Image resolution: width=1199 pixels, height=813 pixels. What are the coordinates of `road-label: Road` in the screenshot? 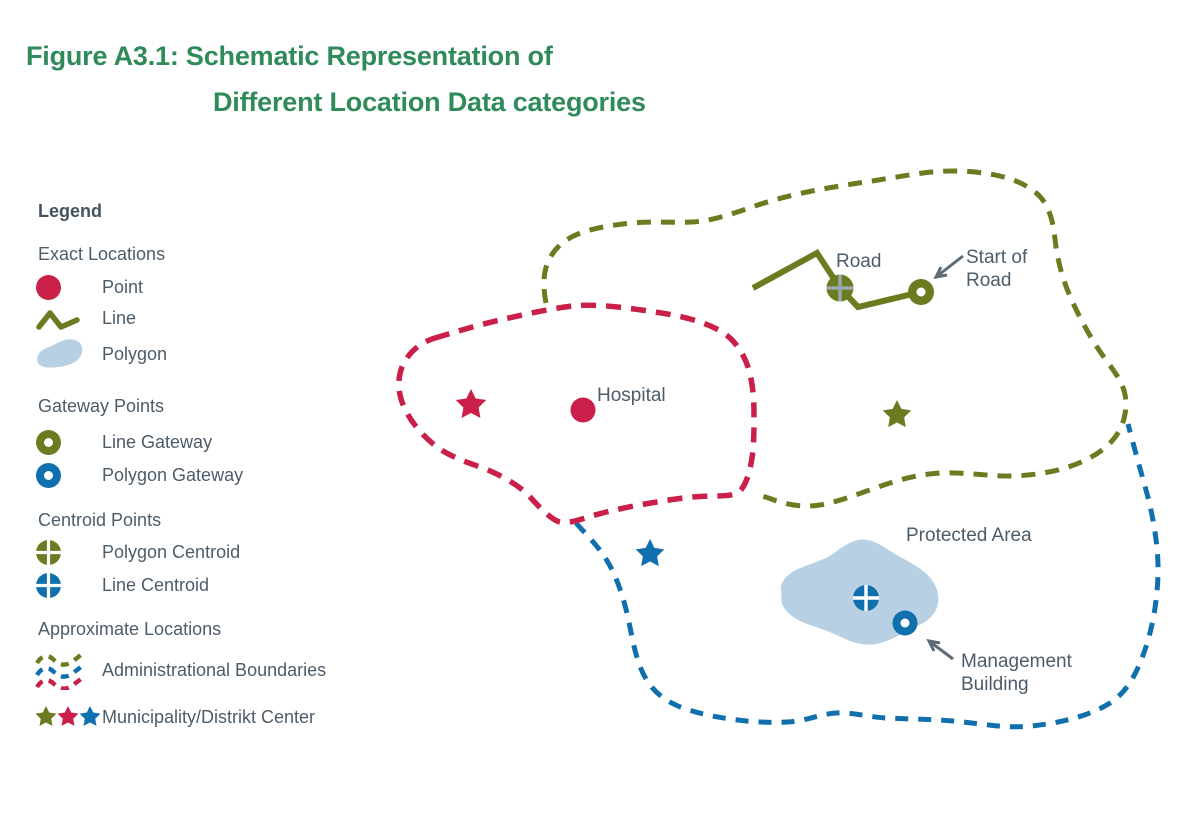 It's located at (859, 261).